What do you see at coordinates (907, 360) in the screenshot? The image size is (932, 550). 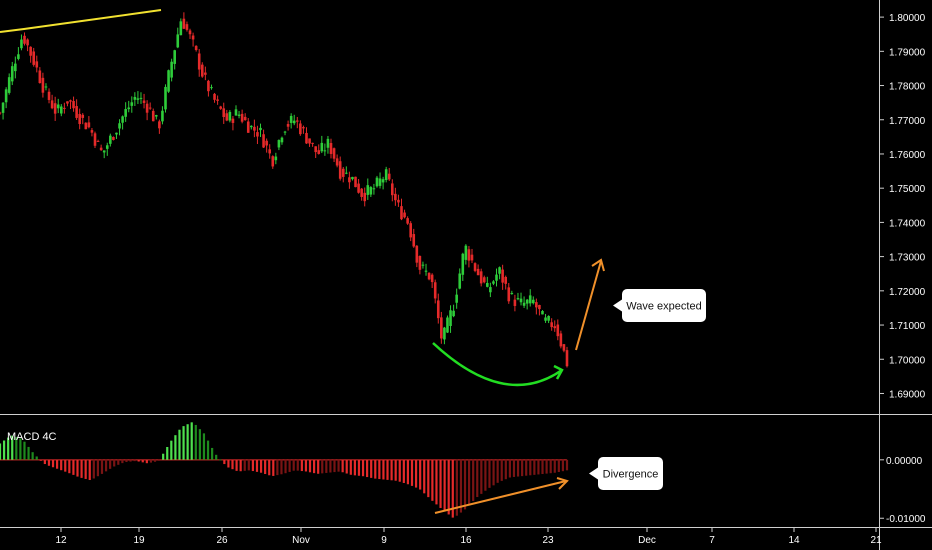 I see `price-tick-label: 1.70000` at bounding box center [907, 360].